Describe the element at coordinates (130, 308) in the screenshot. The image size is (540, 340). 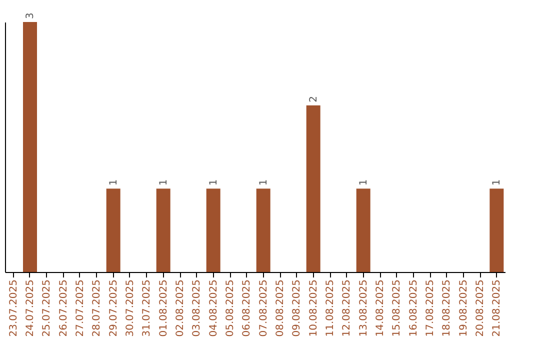
I see `x-tick-label: 30.07.2025` at that location.